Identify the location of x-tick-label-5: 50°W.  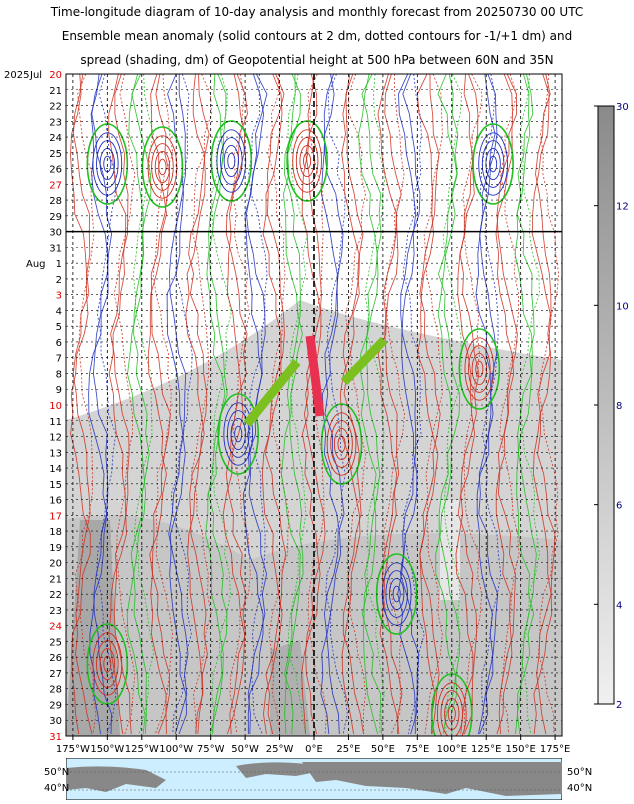
(245, 749).